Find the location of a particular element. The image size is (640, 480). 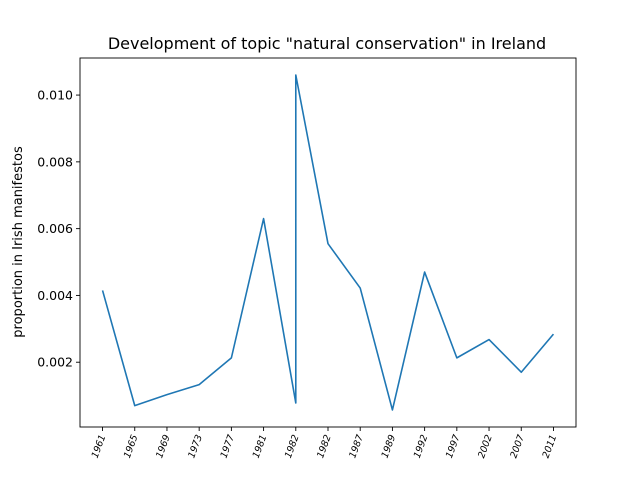

x-tick-label: 1987 is located at coordinates (356, 446).